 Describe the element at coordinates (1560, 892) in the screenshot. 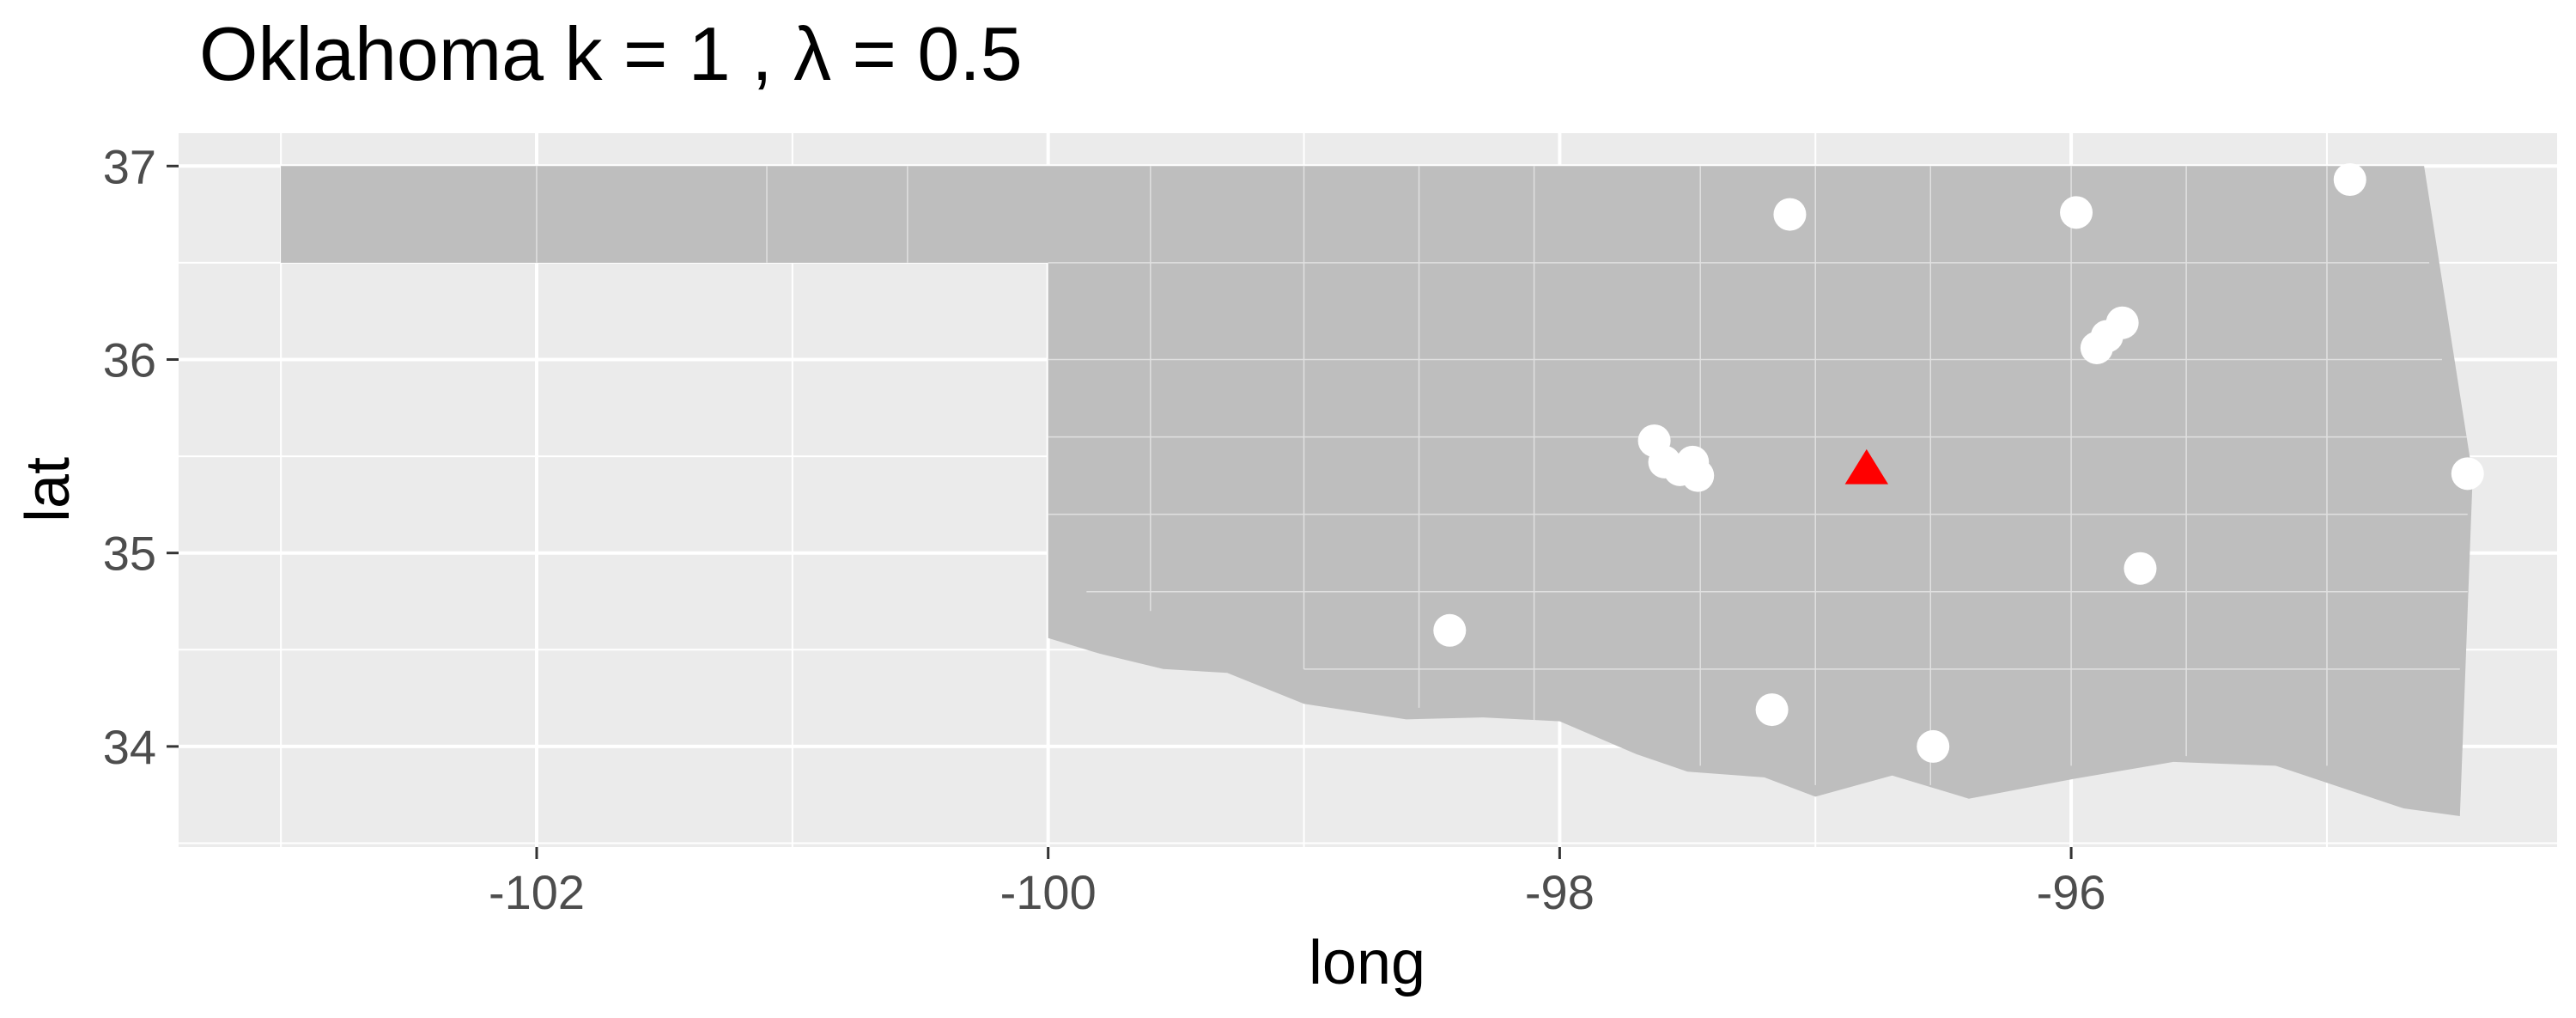

I see `x-tick-label: -98` at that location.